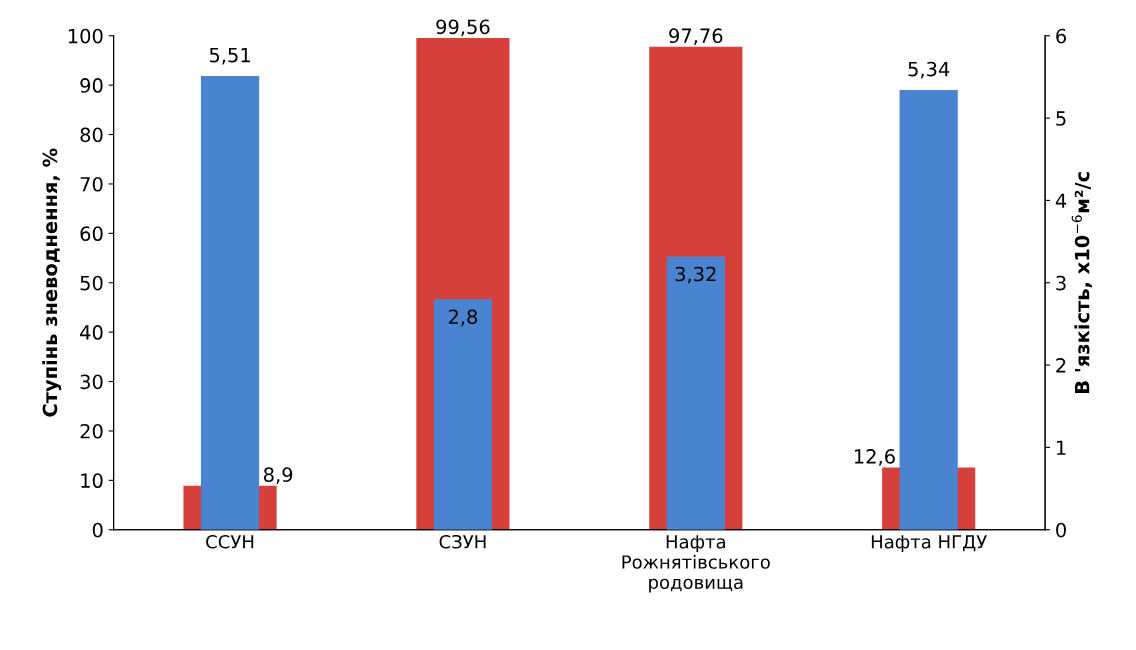 The height and width of the screenshot is (650, 1136). I want to click on y-tick-label: 10, so click(92, 481).